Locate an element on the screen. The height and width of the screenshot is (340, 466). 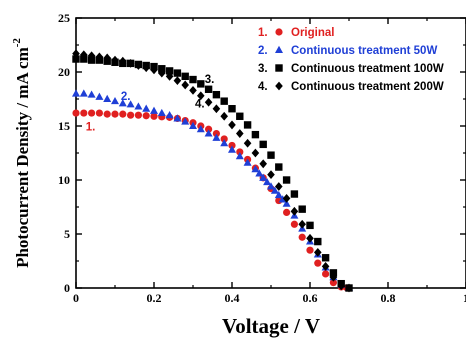
x-tick-label: 1 is located at coordinates (464, 298).